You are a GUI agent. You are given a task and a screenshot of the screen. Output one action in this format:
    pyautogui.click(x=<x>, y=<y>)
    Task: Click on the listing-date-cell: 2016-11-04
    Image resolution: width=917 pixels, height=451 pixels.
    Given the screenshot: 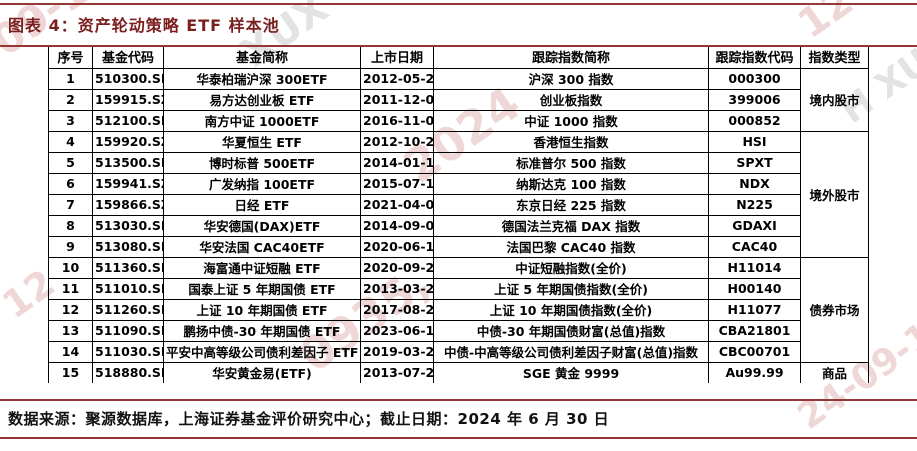 What is the action you would take?
    pyautogui.click(x=397, y=120)
    